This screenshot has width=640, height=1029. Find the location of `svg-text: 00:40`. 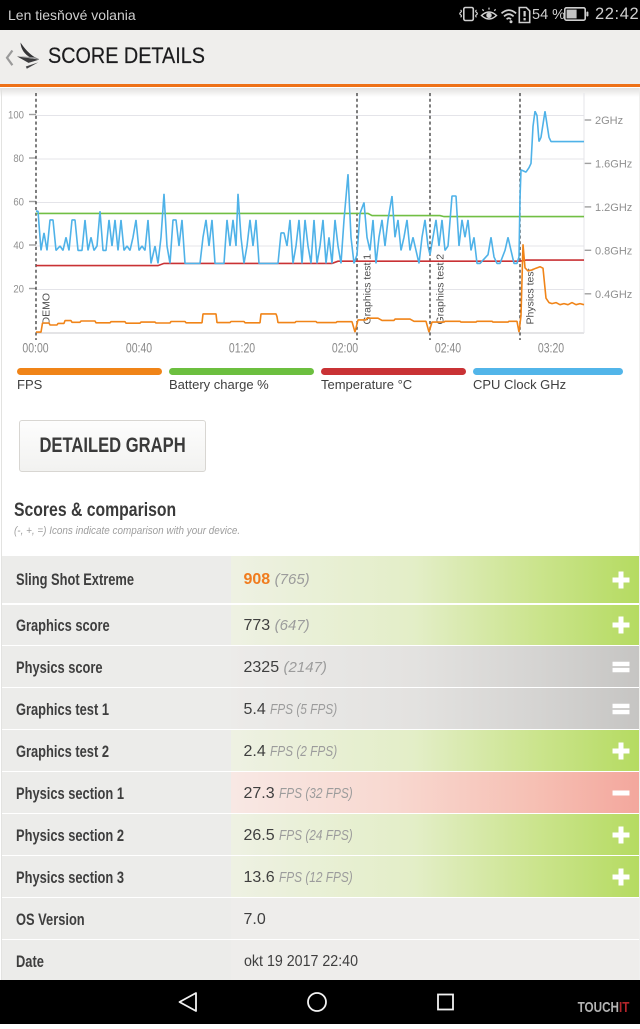

svg-text: 00:40 is located at coordinates (139, 348).